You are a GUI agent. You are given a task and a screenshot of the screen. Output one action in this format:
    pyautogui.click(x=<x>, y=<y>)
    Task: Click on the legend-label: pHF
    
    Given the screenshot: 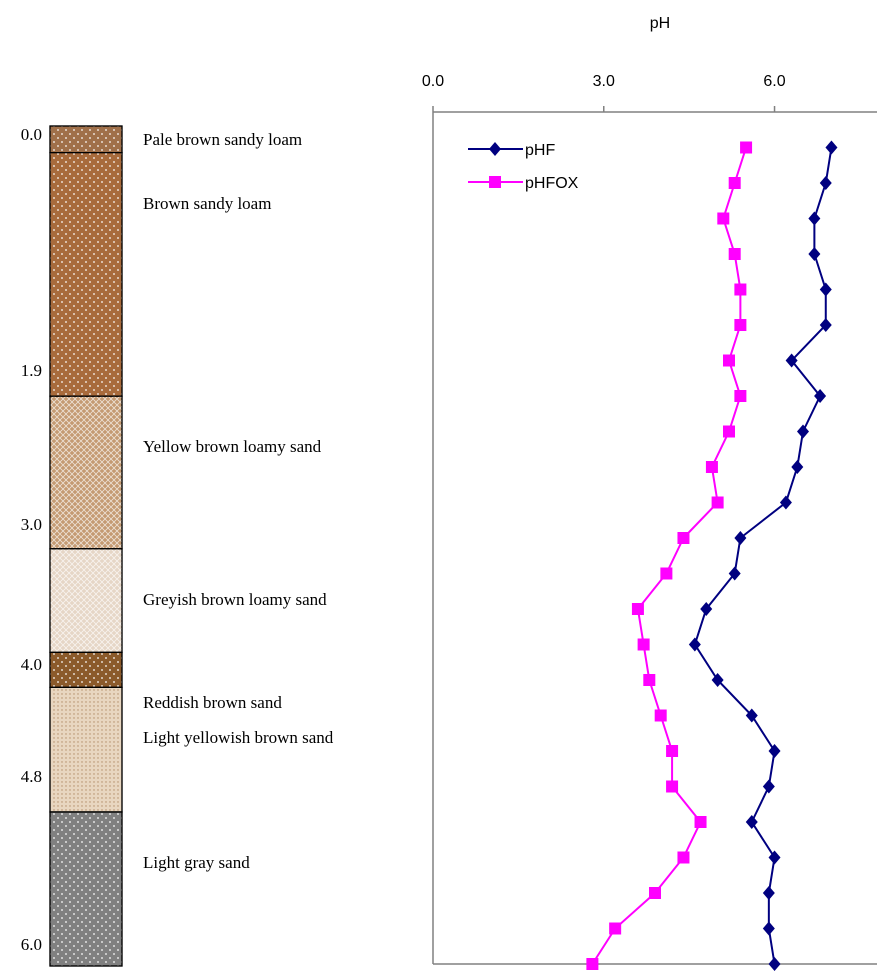 What is the action you would take?
    pyautogui.click(x=540, y=150)
    